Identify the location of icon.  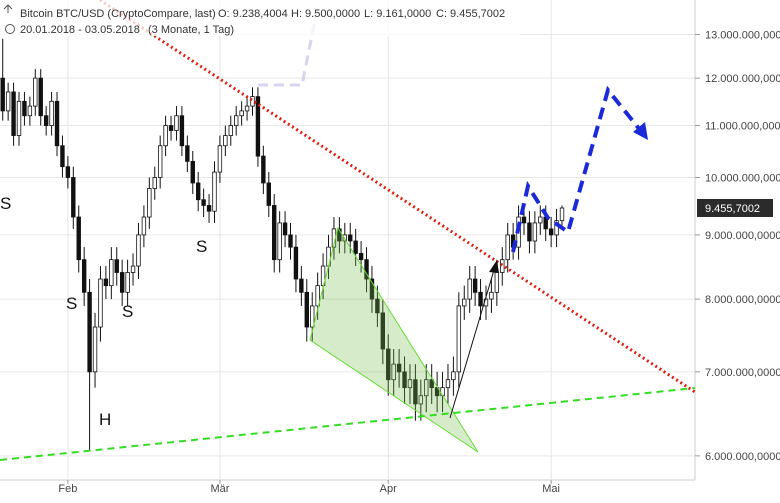
(8, 8).